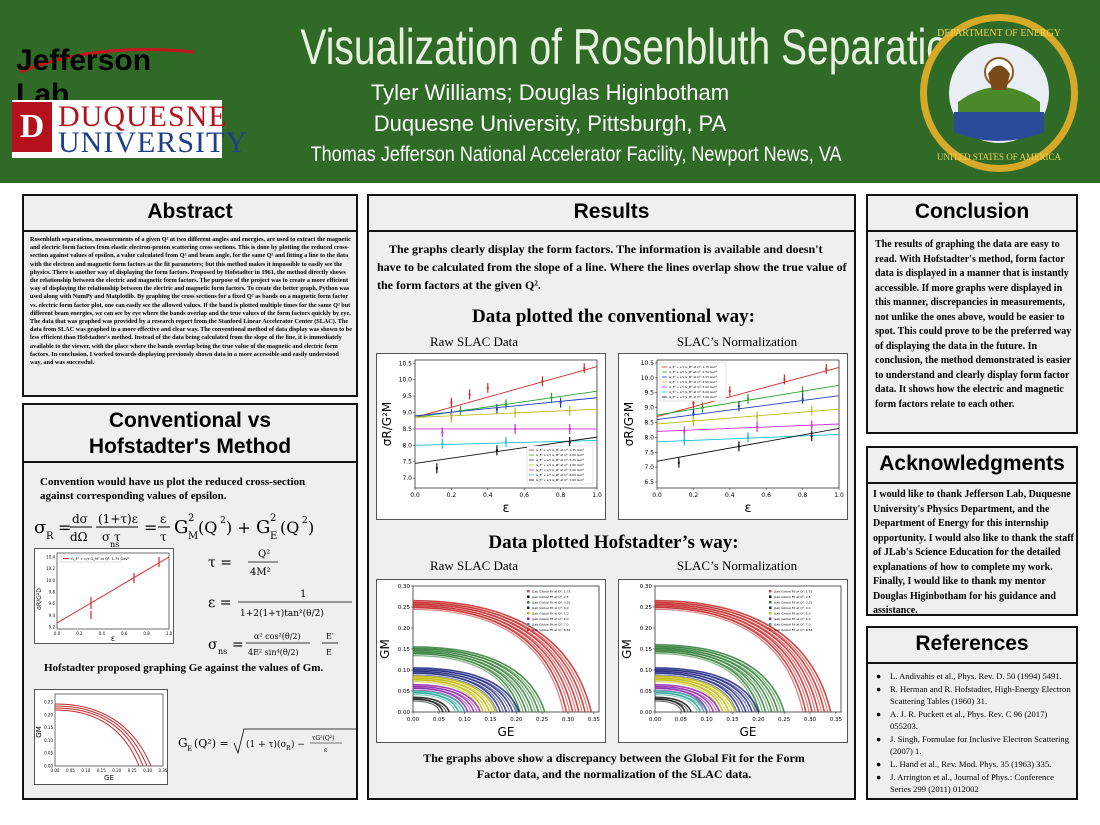 The height and width of the screenshot is (825, 1100). What do you see at coordinates (70, 770) in the screenshot?
I see `mini-h-x-tick: 0.05` at bounding box center [70, 770].